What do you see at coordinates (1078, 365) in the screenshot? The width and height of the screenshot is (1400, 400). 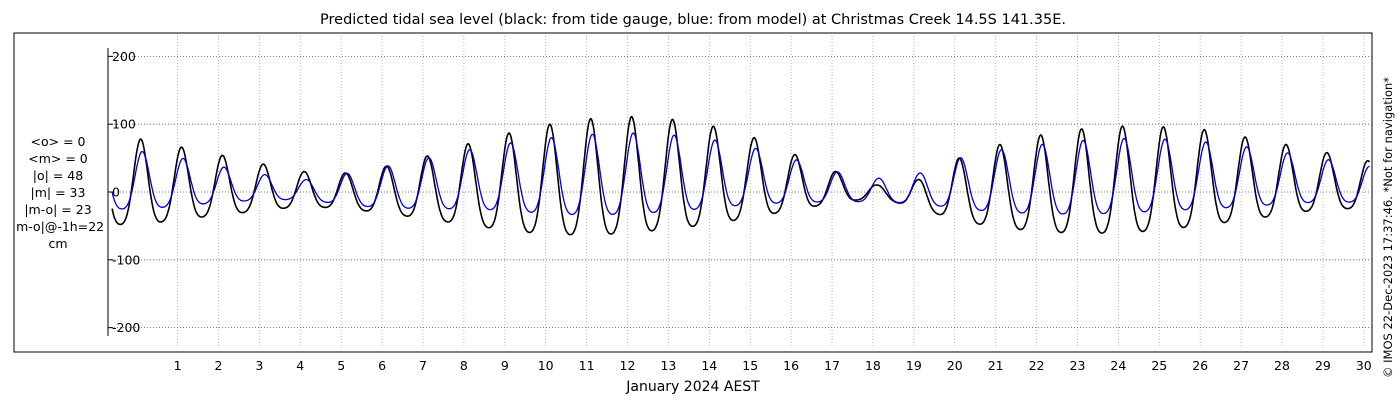 I see `x-tick-label: 23` at bounding box center [1078, 365].